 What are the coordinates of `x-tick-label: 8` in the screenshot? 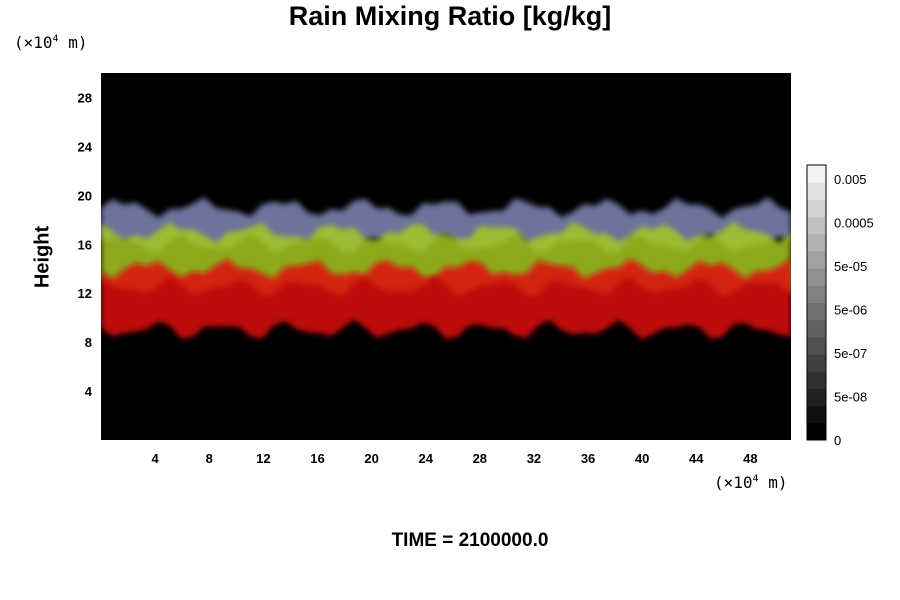 It's located at (209, 458).